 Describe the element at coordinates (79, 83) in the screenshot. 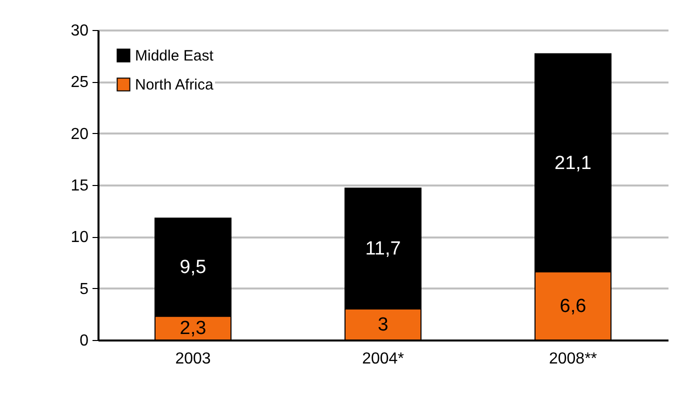

I see `y-tick-label: 25` at that location.